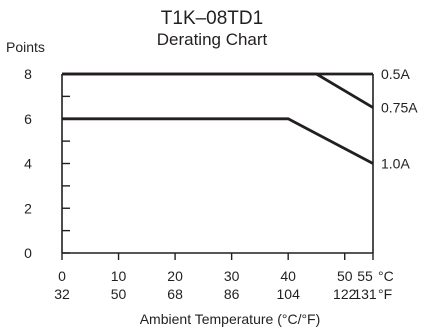 This screenshot has width=423, height=329. What do you see at coordinates (218, 90) in the screenshot?
I see `series-line-0-75a` at bounding box center [218, 90].